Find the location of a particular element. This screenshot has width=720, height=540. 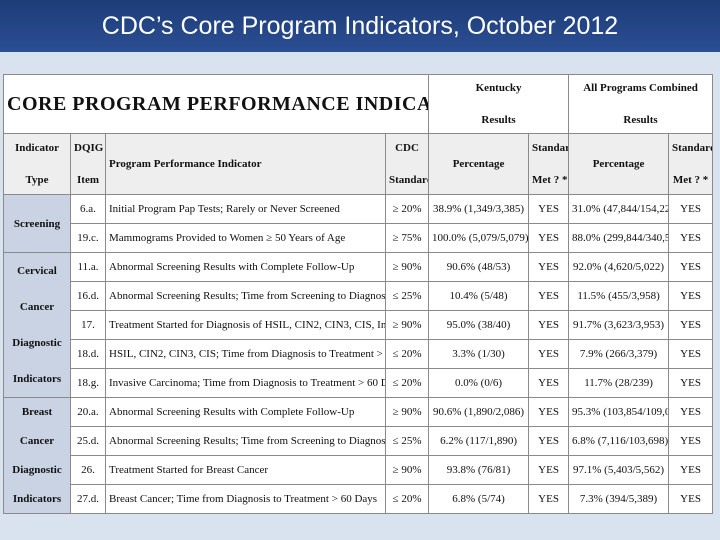

type-lines: Breast Cancer Diagnostic Indicators is located at coordinates (37, 456).